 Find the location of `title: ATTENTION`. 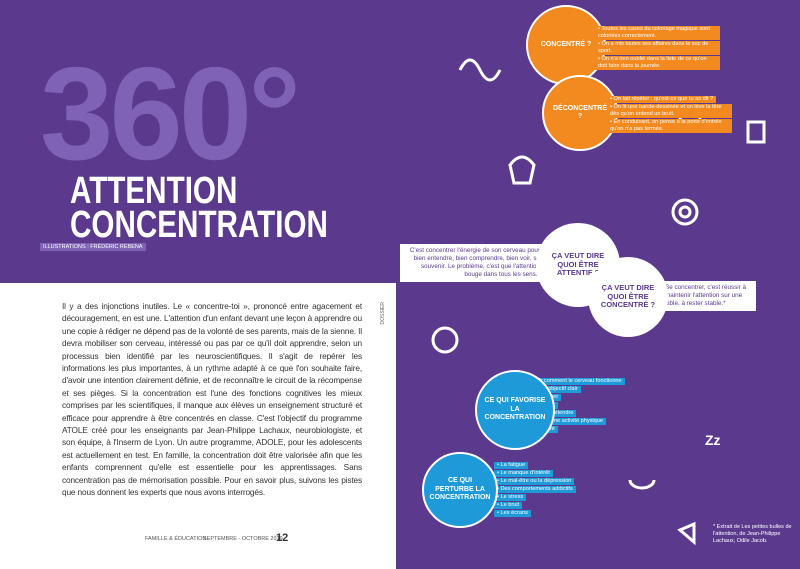

title: ATTENTION is located at coordinates (154, 191).